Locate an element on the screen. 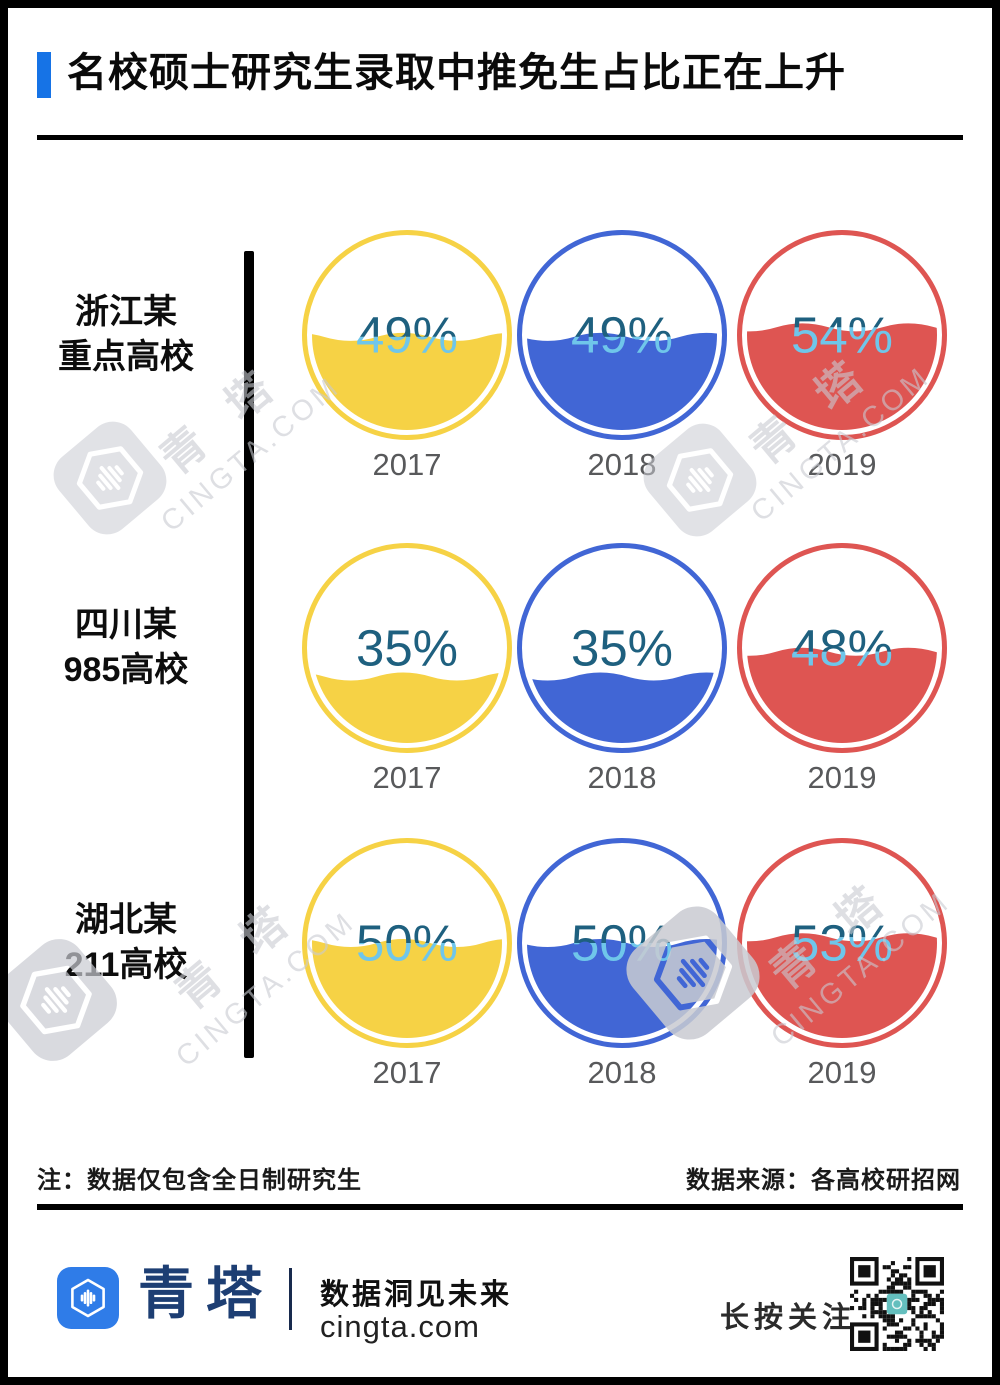 The height and width of the screenshot is (1385, 1000). liquid-gauge-2018: 50% 50% 2018 is located at coordinates (622, 963).